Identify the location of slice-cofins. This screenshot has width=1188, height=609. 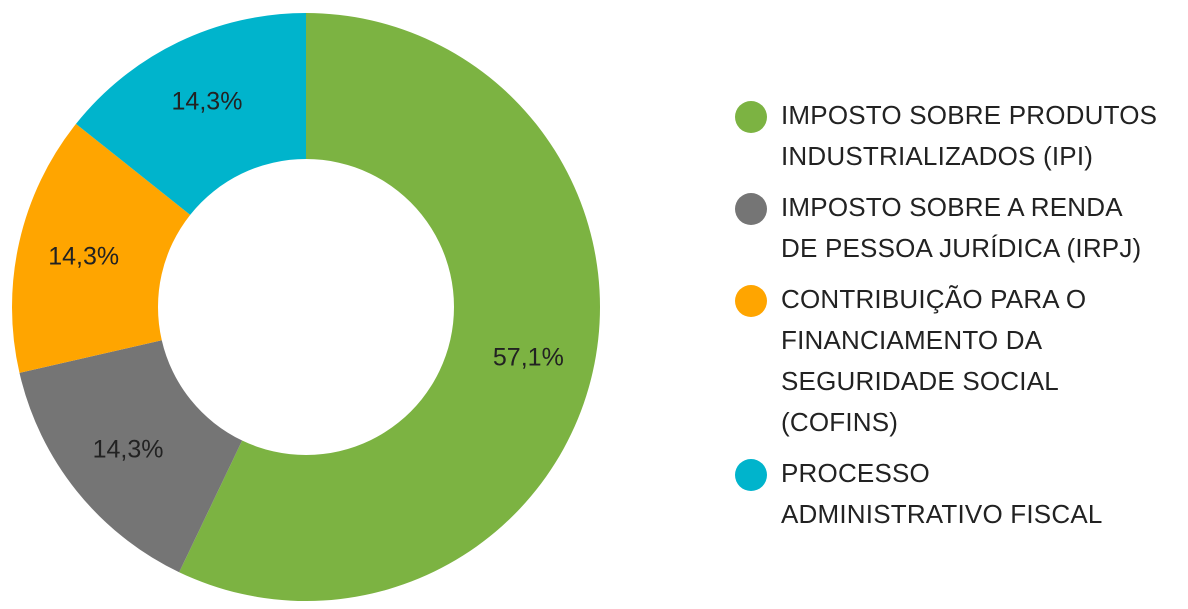
(101, 248).